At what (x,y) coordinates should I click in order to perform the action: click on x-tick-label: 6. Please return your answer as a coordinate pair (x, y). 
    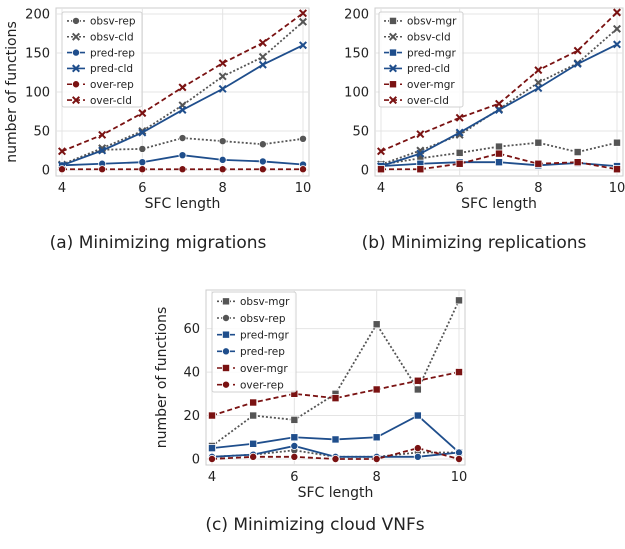
    Looking at the image, I should click on (294, 477).